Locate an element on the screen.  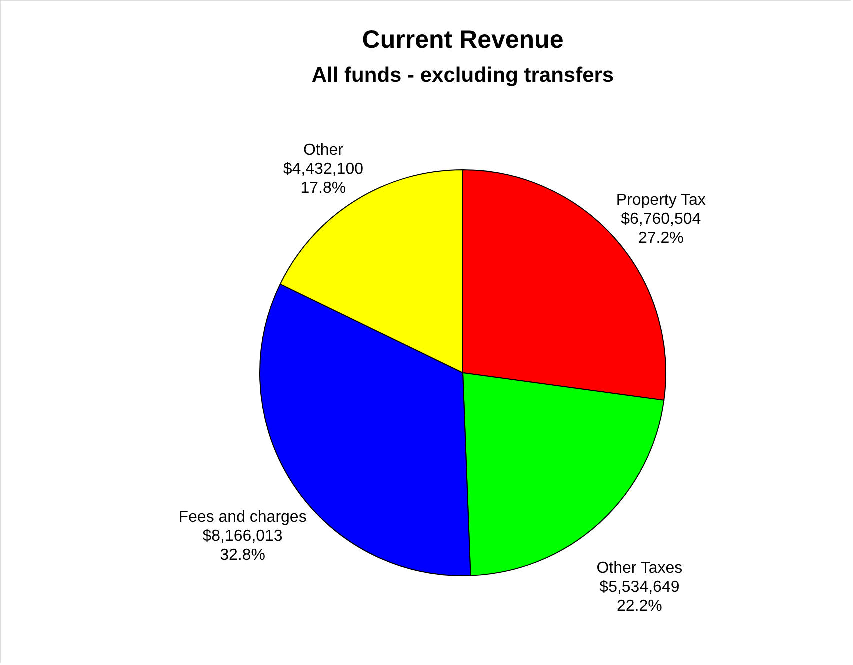
data-label: $5,534,649 22.2% is located at coordinates (640, 596).